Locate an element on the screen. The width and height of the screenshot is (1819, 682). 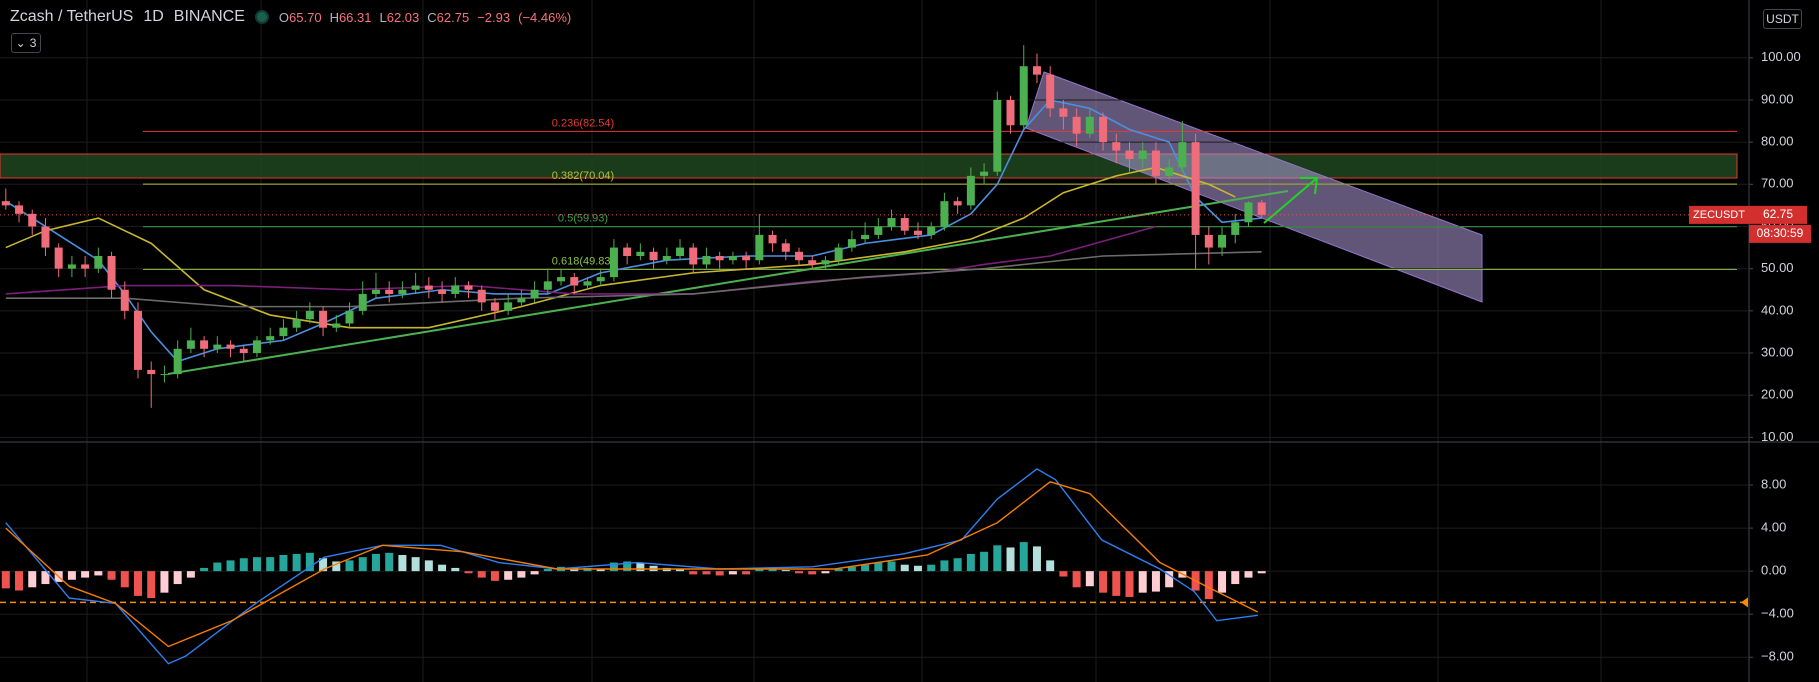
ticker-tag-bg is located at coordinates (1719, 214).